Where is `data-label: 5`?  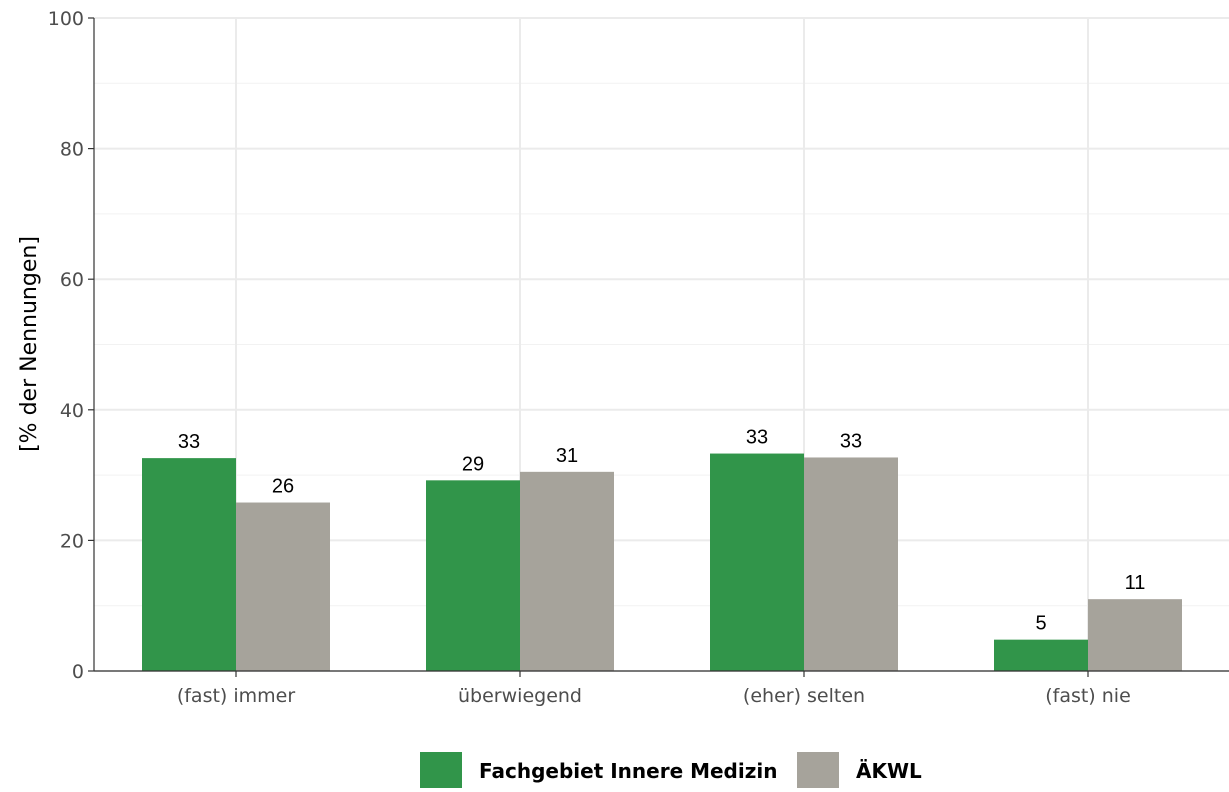
data-label: 5 is located at coordinates (1040, 624).